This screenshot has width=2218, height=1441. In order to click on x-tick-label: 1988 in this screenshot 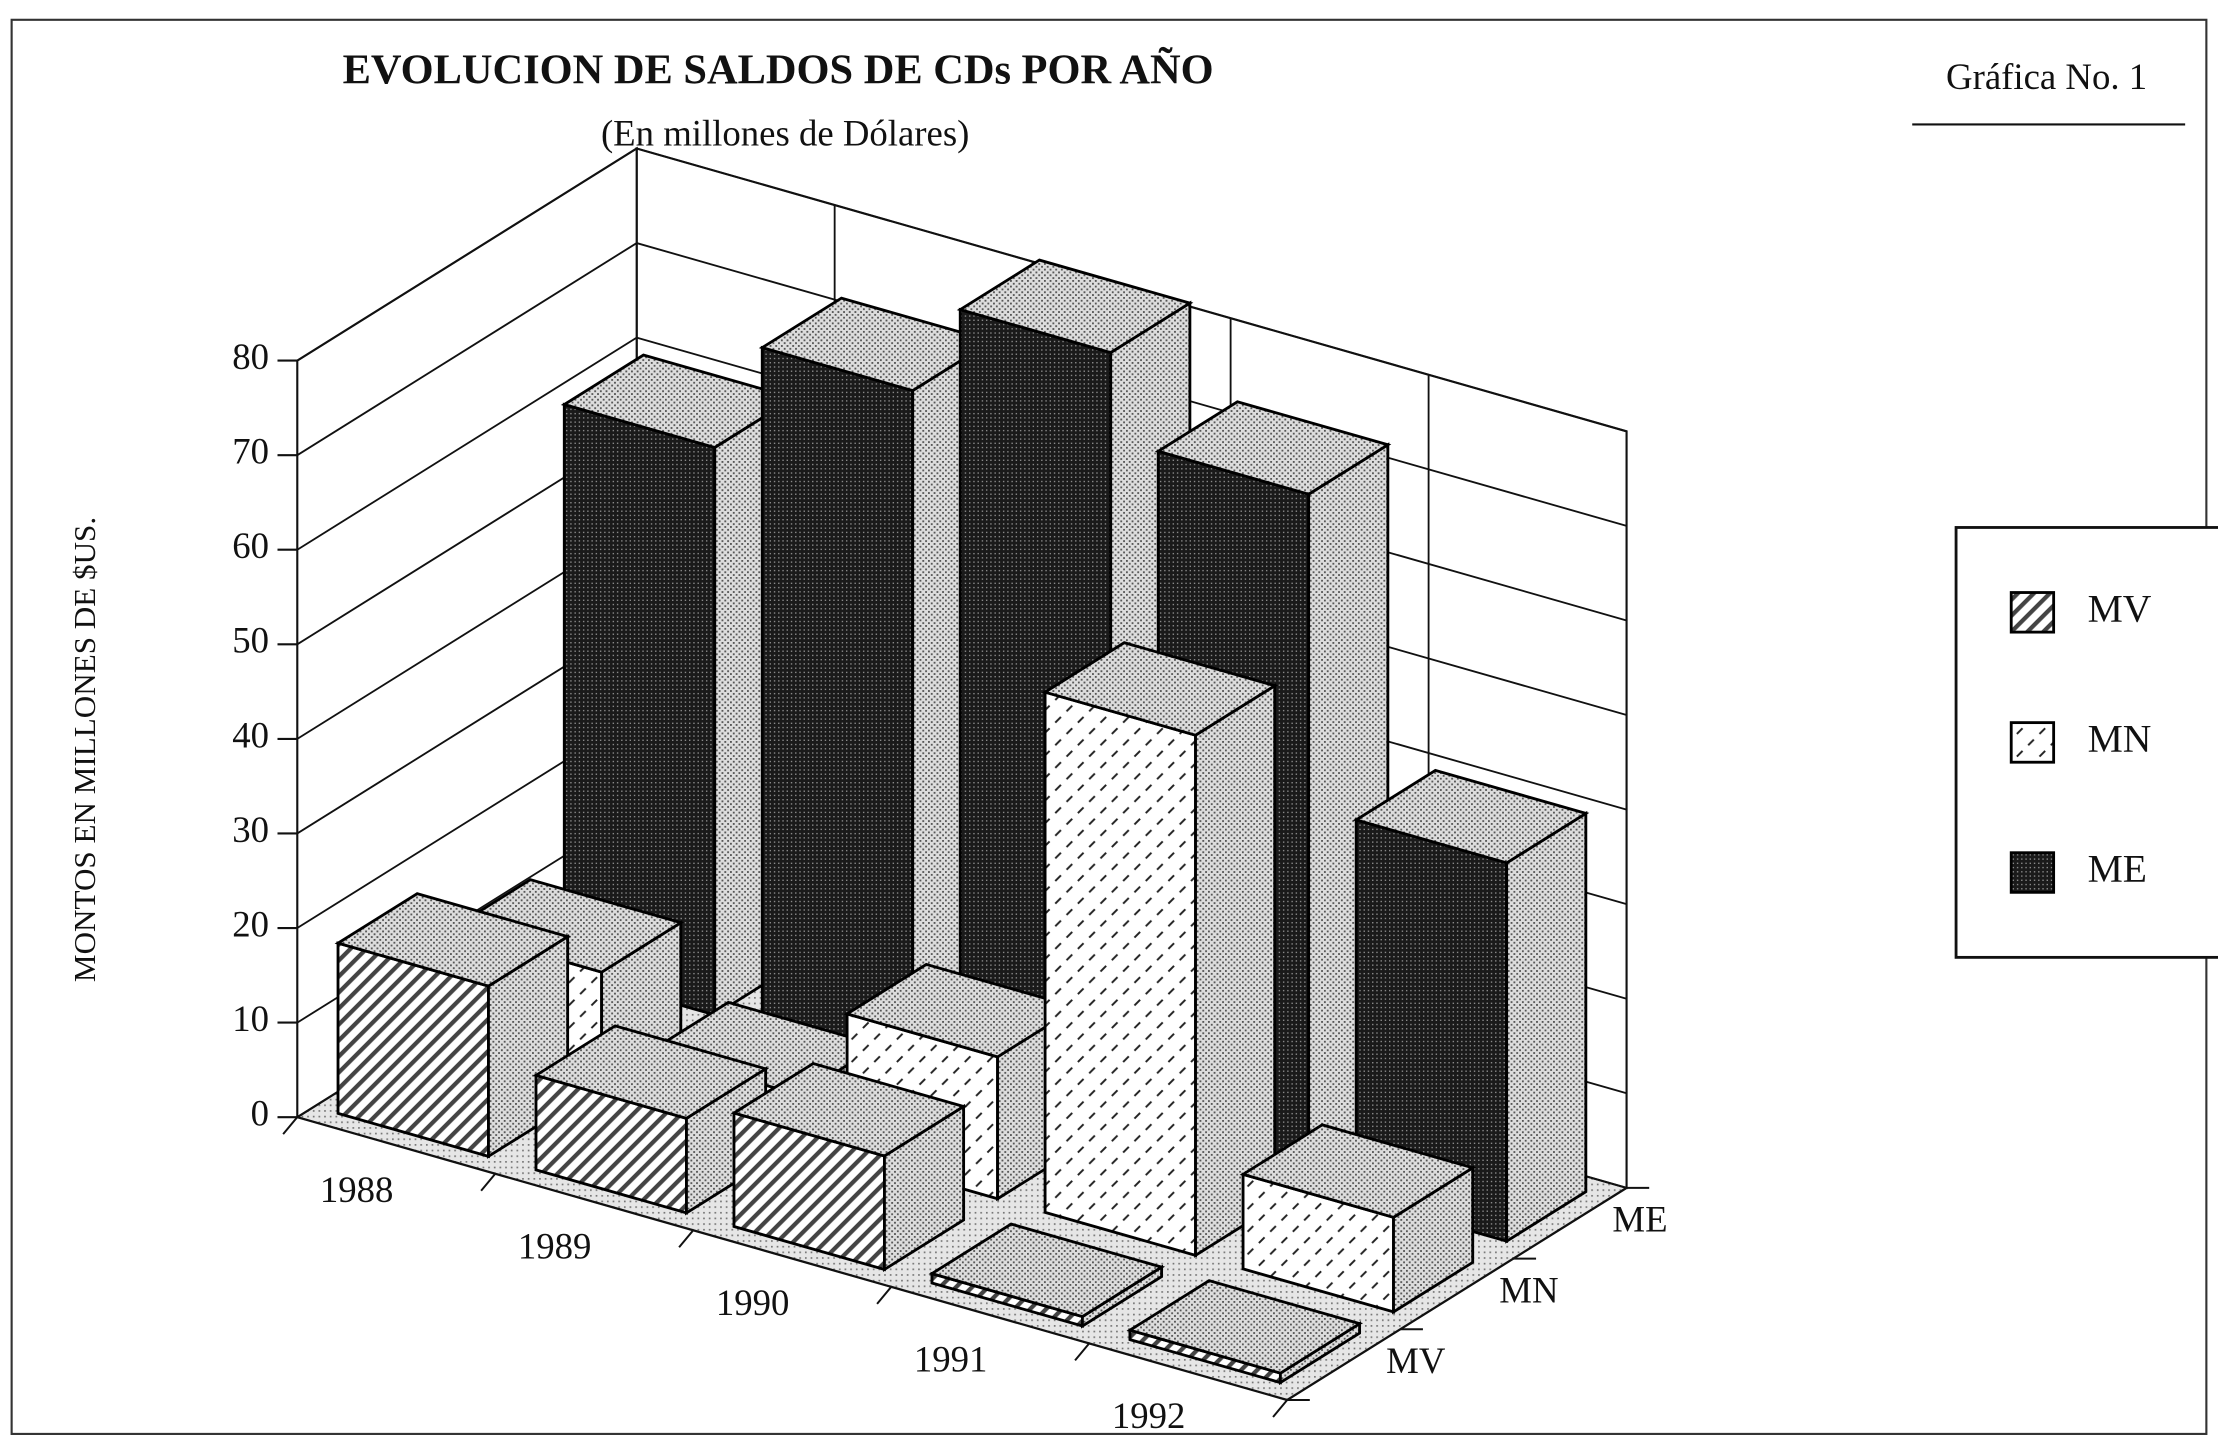, I will do `click(357, 1189)`.